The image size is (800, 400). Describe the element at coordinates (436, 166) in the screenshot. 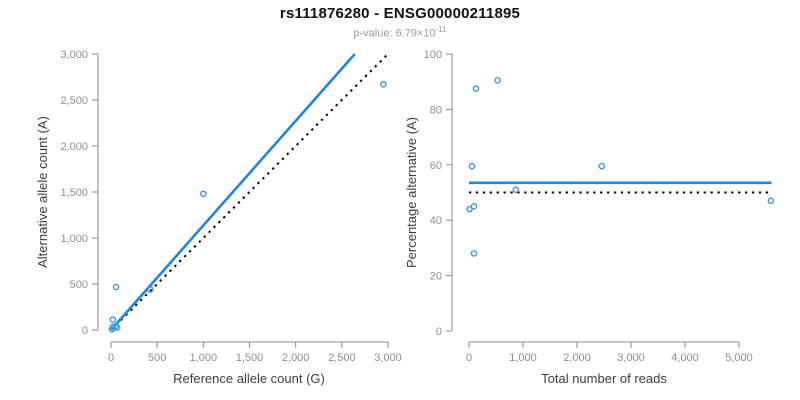

I see `y-tick-label: 60` at that location.